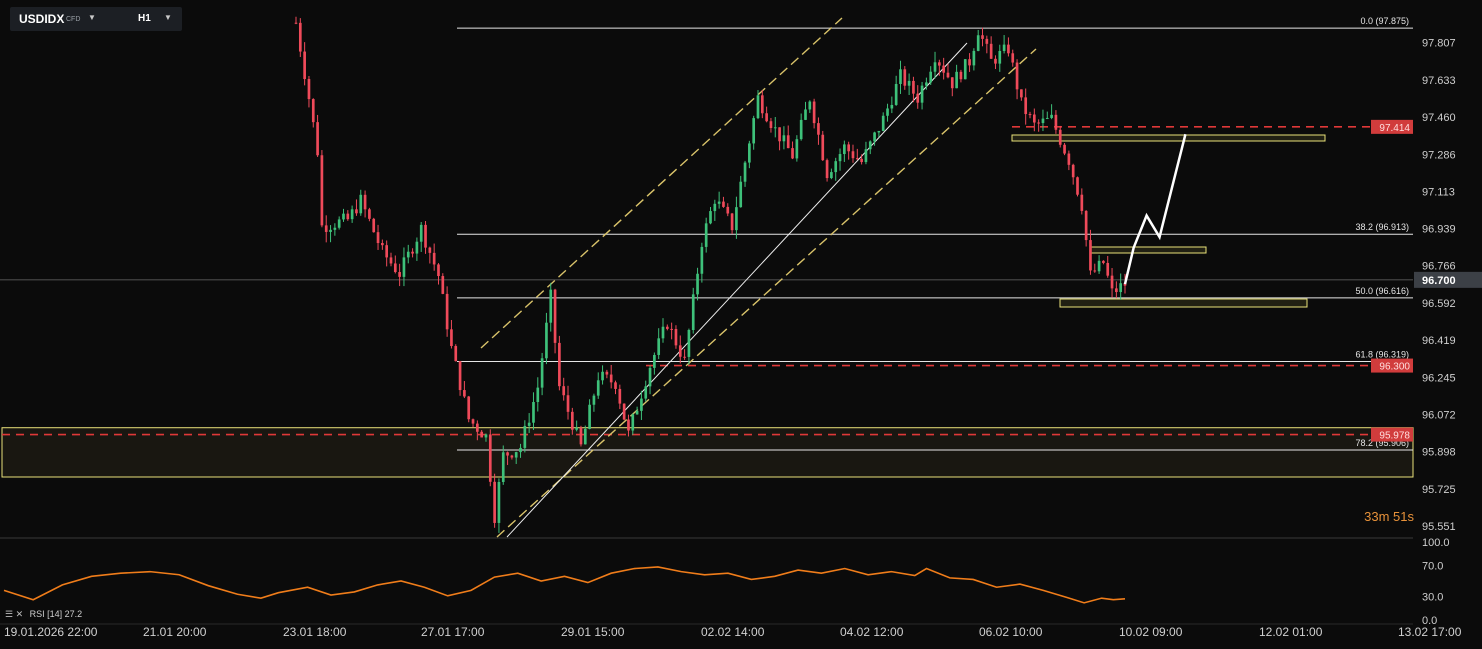 The height and width of the screenshot is (649, 1482). What do you see at coordinates (1439, 490) in the screenshot?
I see `y-tick-label: 95.725` at bounding box center [1439, 490].